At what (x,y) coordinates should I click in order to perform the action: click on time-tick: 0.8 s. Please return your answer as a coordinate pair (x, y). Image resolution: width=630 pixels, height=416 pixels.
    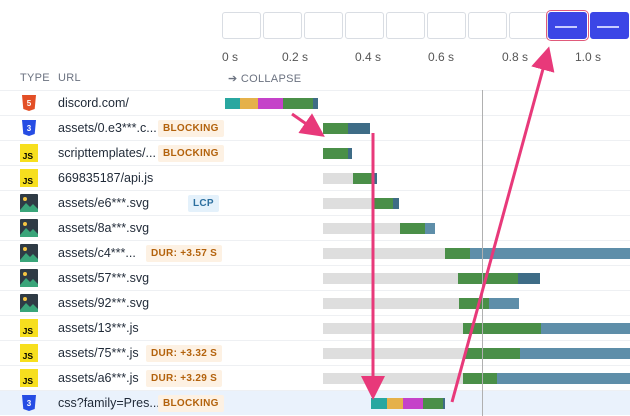
    Looking at the image, I should click on (515, 57).